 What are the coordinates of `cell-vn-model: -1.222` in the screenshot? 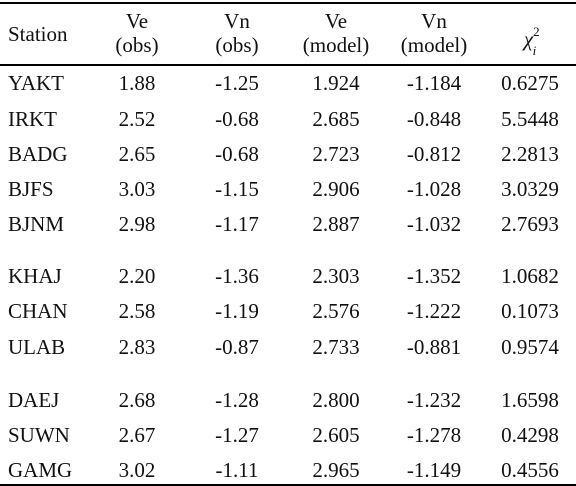 It's located at (434, 311).